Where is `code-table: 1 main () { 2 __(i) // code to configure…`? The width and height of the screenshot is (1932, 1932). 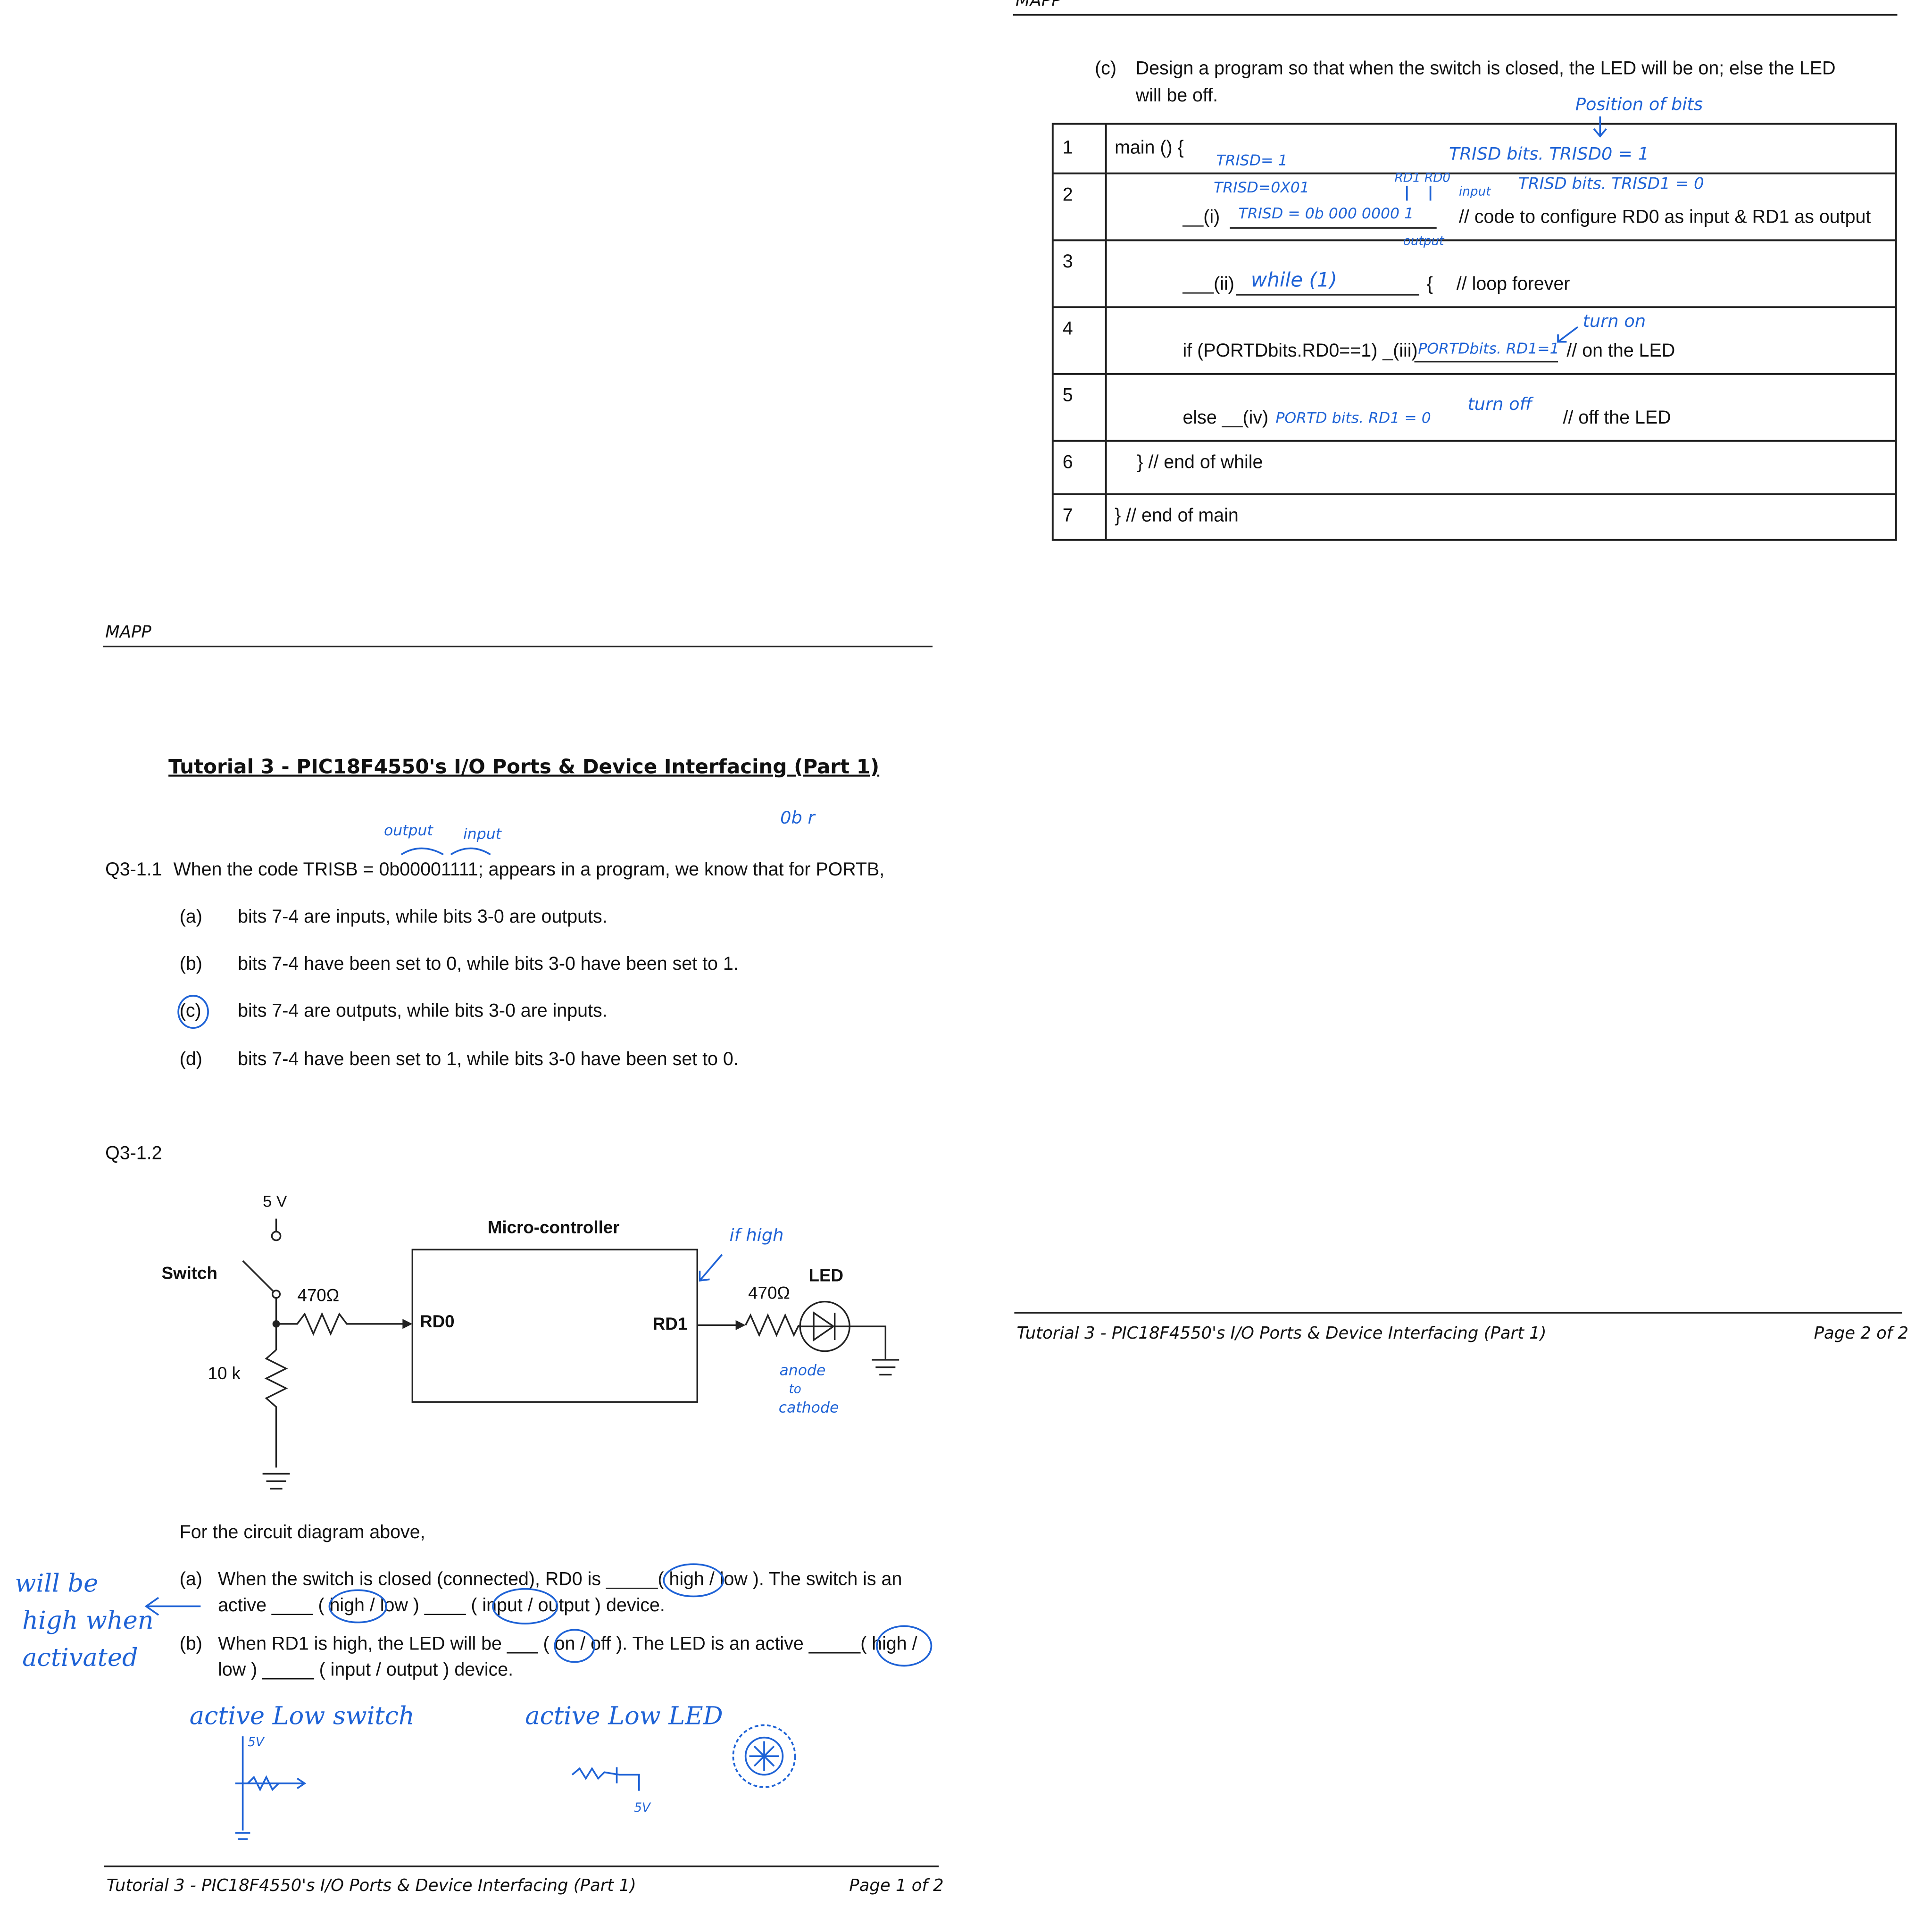
code-table: 1 main () { 2 __(i) // code to configure… is located at coordinates (1474, 332).